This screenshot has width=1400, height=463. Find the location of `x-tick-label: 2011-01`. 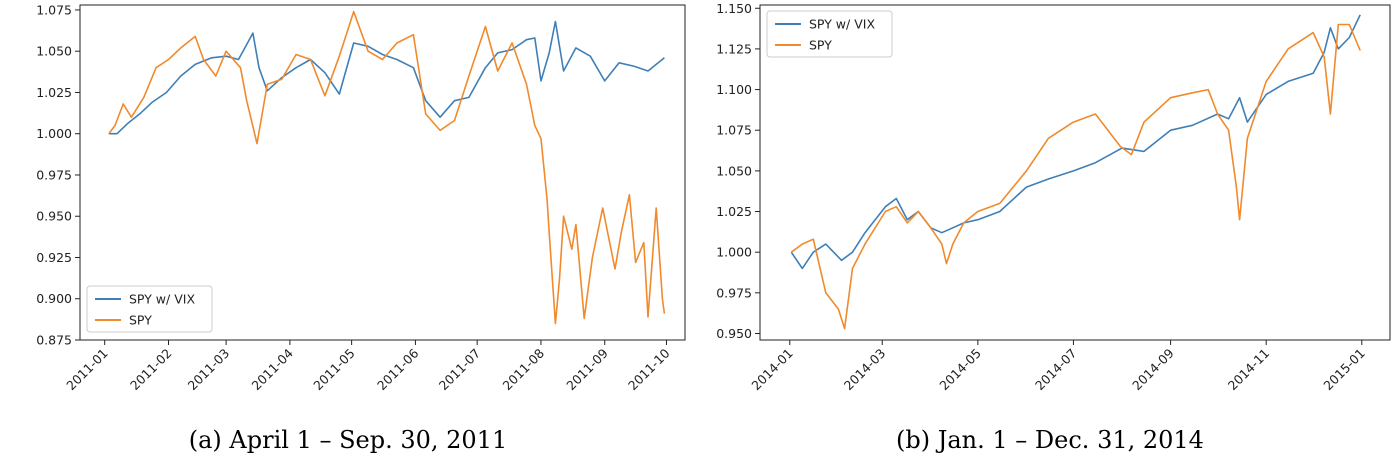

x-tick-label: 2011-01 is located at coordinates (87, 370).